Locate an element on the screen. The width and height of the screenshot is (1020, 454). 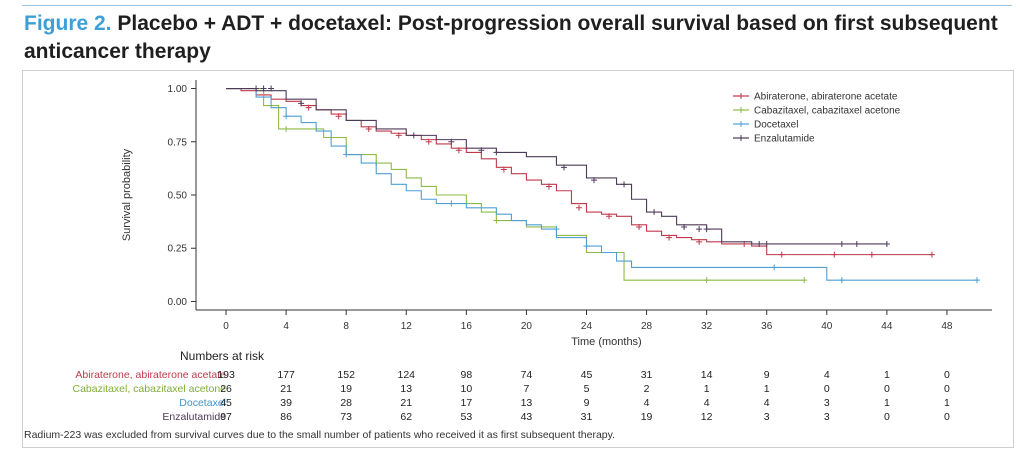
top-rule is located at coordinates (517, 5).